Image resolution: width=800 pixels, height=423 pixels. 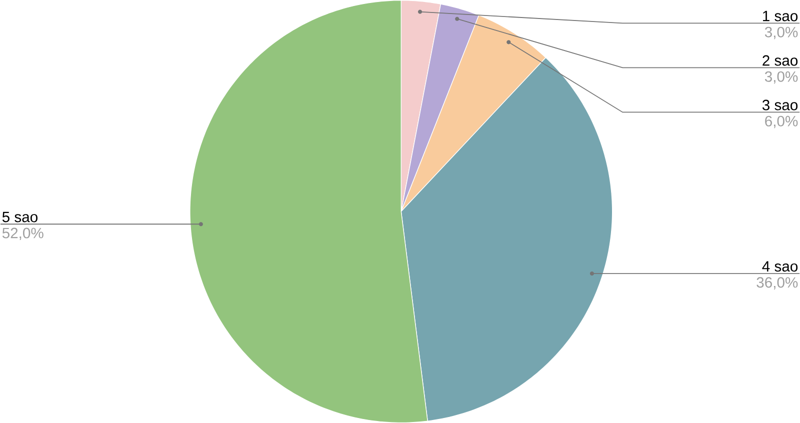 What do you see at coordinates (780, 60) in the screenshot?
I see `slice-label: 2 sao` at bounding box center [780, 60].